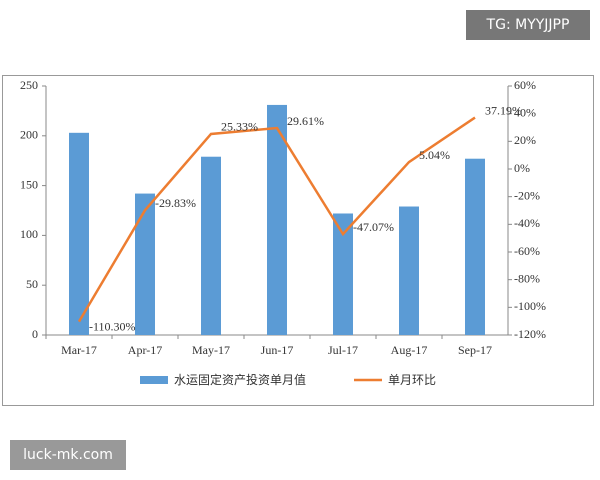  I want to click on x-tick-label: May-17, so click(211, 350).